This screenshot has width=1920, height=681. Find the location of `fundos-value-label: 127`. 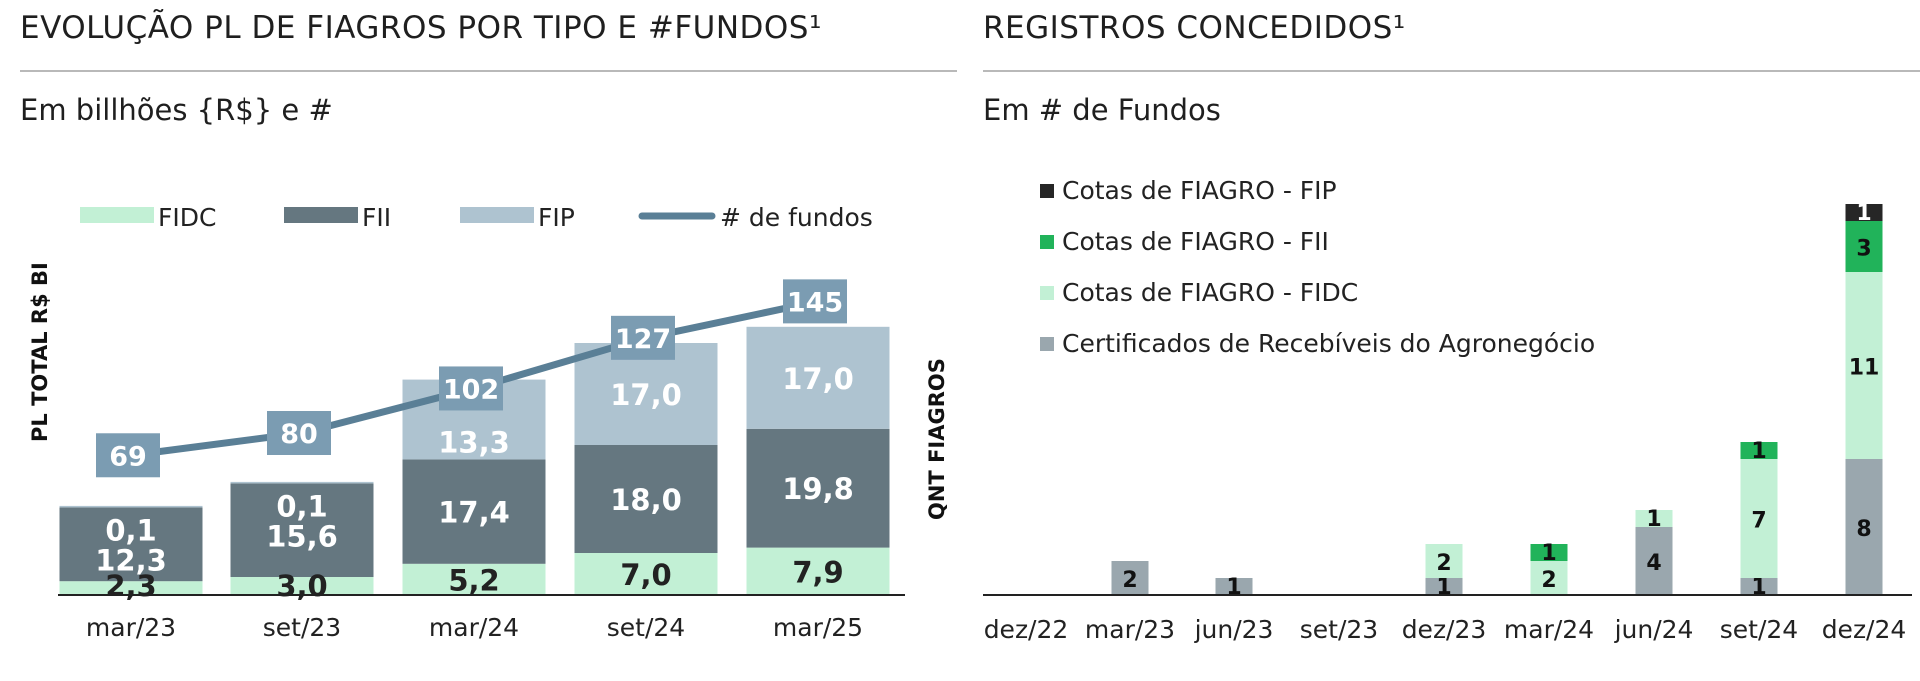

fundos-value-label: 127 is located at coordinates (643, 339).